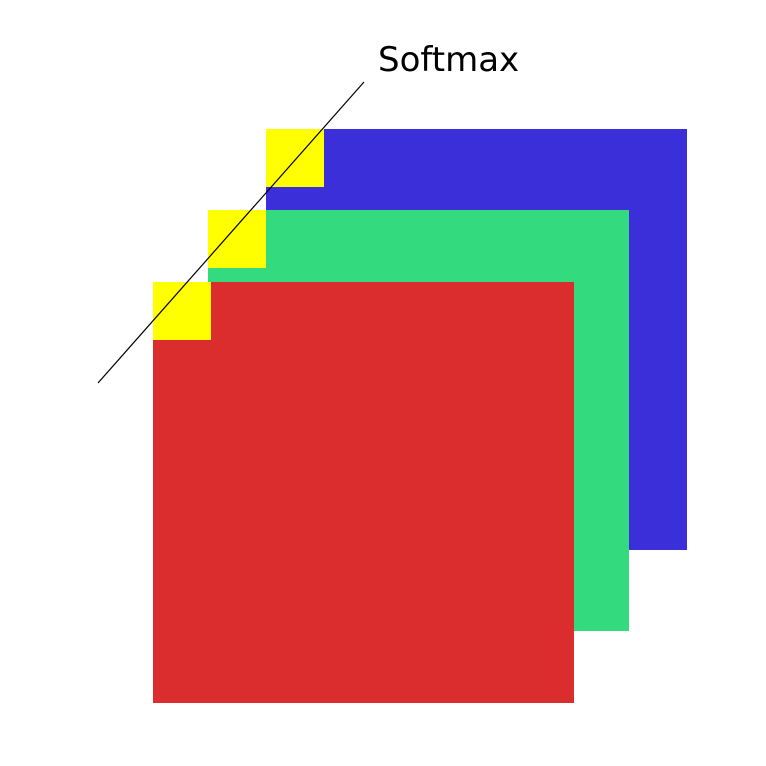 This screenshot has height=766, width=766. Describe the element at coordinates (182, 311) in the screenshot. I see `front-top-left-cell` at that location.